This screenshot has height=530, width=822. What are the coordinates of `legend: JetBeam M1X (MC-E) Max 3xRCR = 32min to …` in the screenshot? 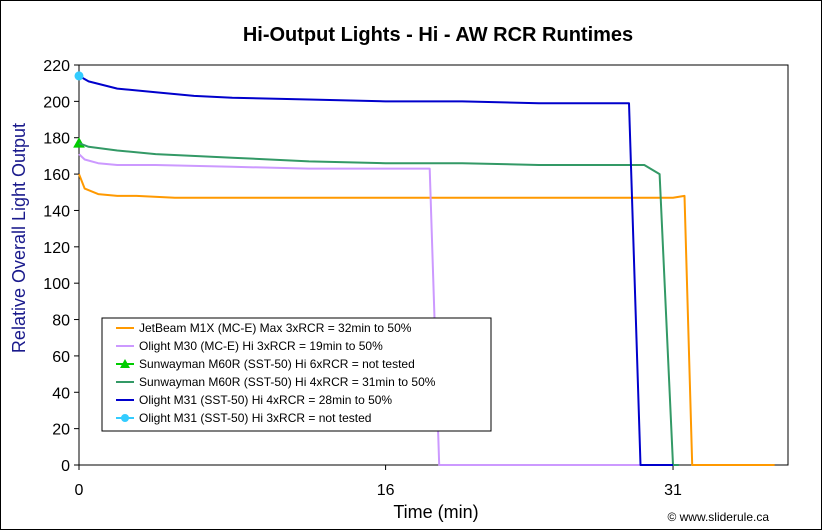 It's located at (296, 374).